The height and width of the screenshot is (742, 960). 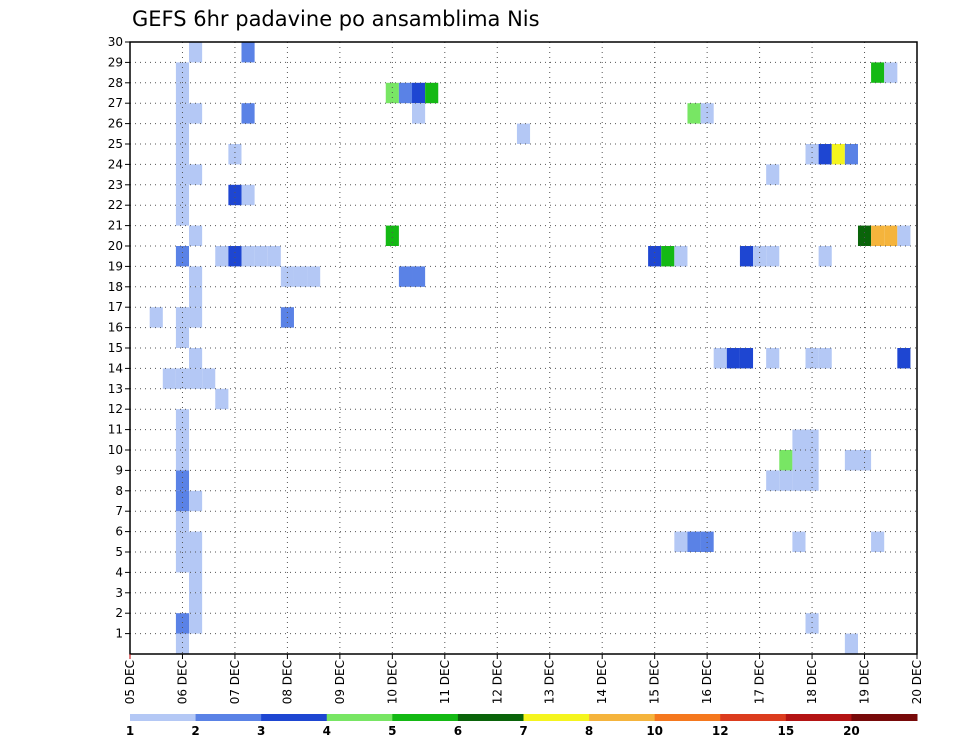 What do you see at coordinates (523, 731) in the screenshot?
I see `colorbar-label-6: 7` at bounding box center [523, 731].